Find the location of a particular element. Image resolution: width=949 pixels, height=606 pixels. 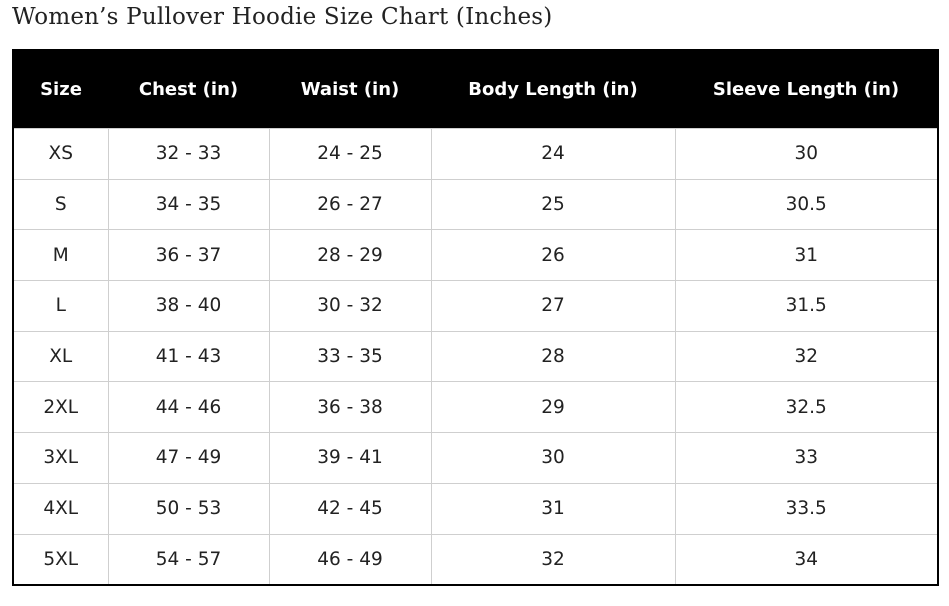

table-cell: 27 is located at coordinates (553, 306).